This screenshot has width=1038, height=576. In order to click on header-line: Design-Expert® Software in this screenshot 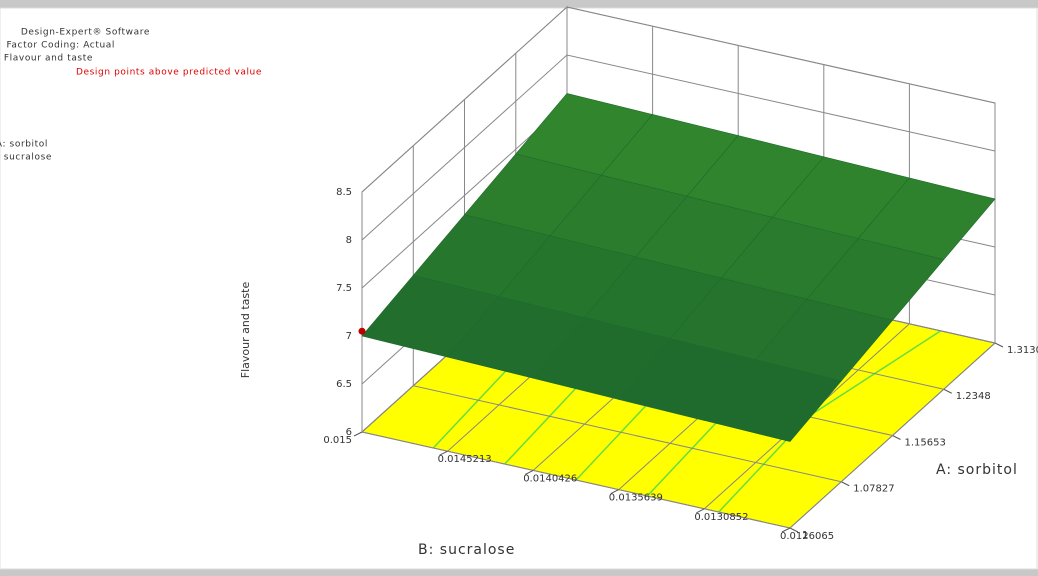, I will do `click(85, 33)`.